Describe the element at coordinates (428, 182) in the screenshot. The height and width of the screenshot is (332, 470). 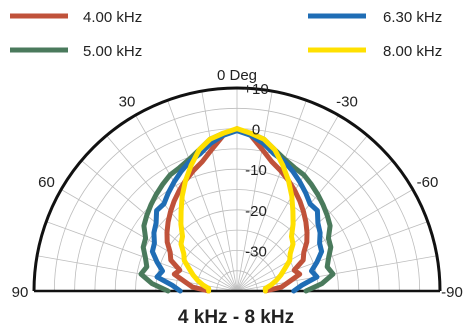
I see `angle-tick-label: -60` at that location.